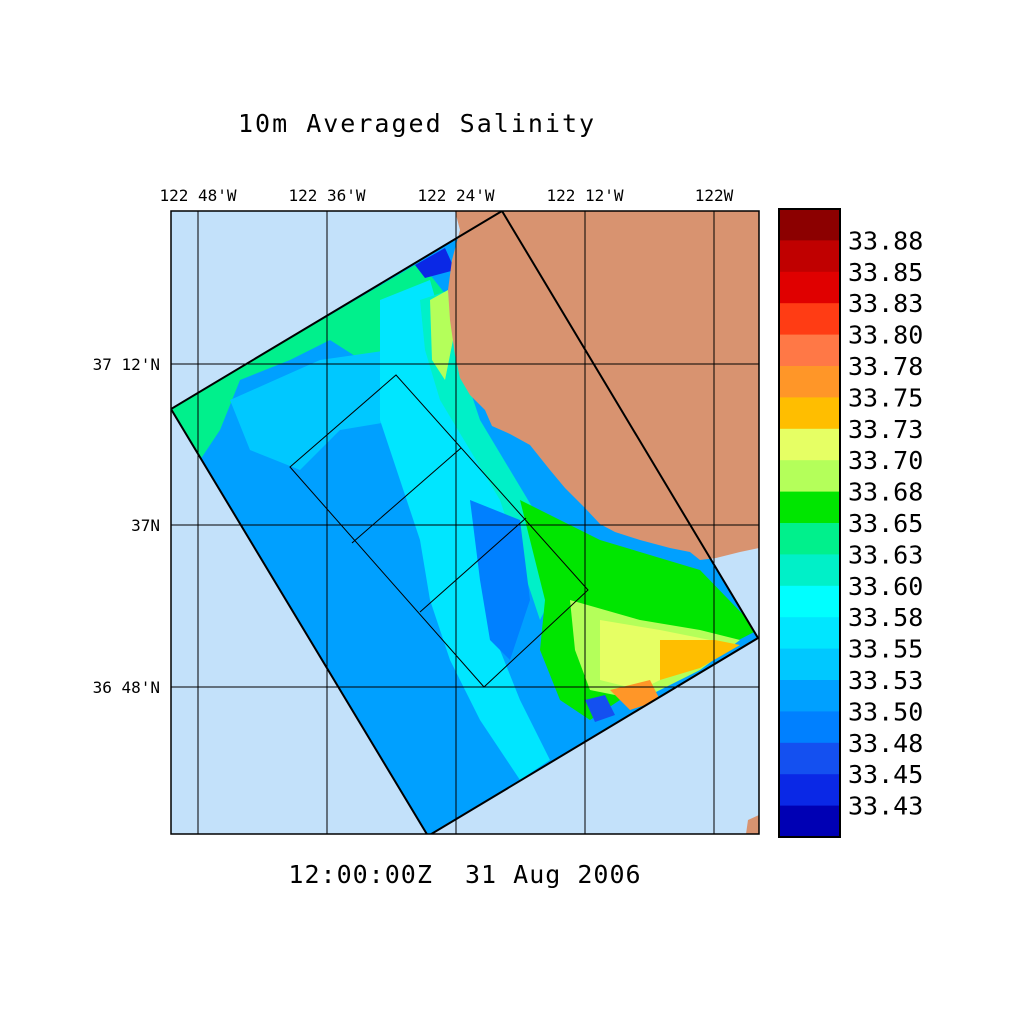 The height and width of the screenshot is (1024, 1024). Describe the element at coordinates (714, 195) in the screenshot. I see `lon-label: 122W` at that location.